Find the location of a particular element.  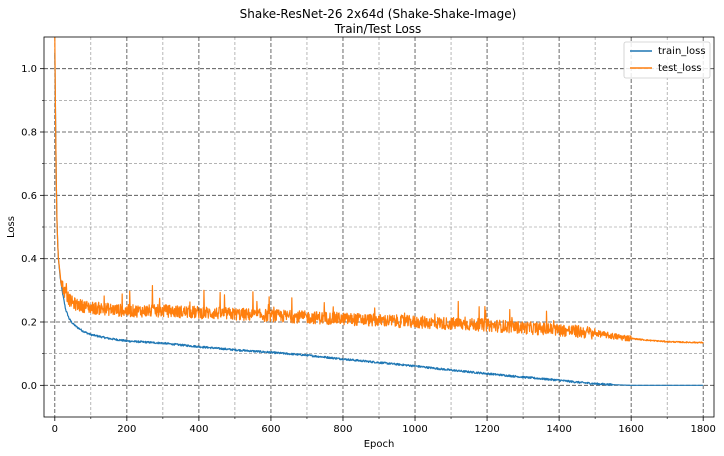

legend-train-loss-label: train_loss is located at coordinates (682, 51).